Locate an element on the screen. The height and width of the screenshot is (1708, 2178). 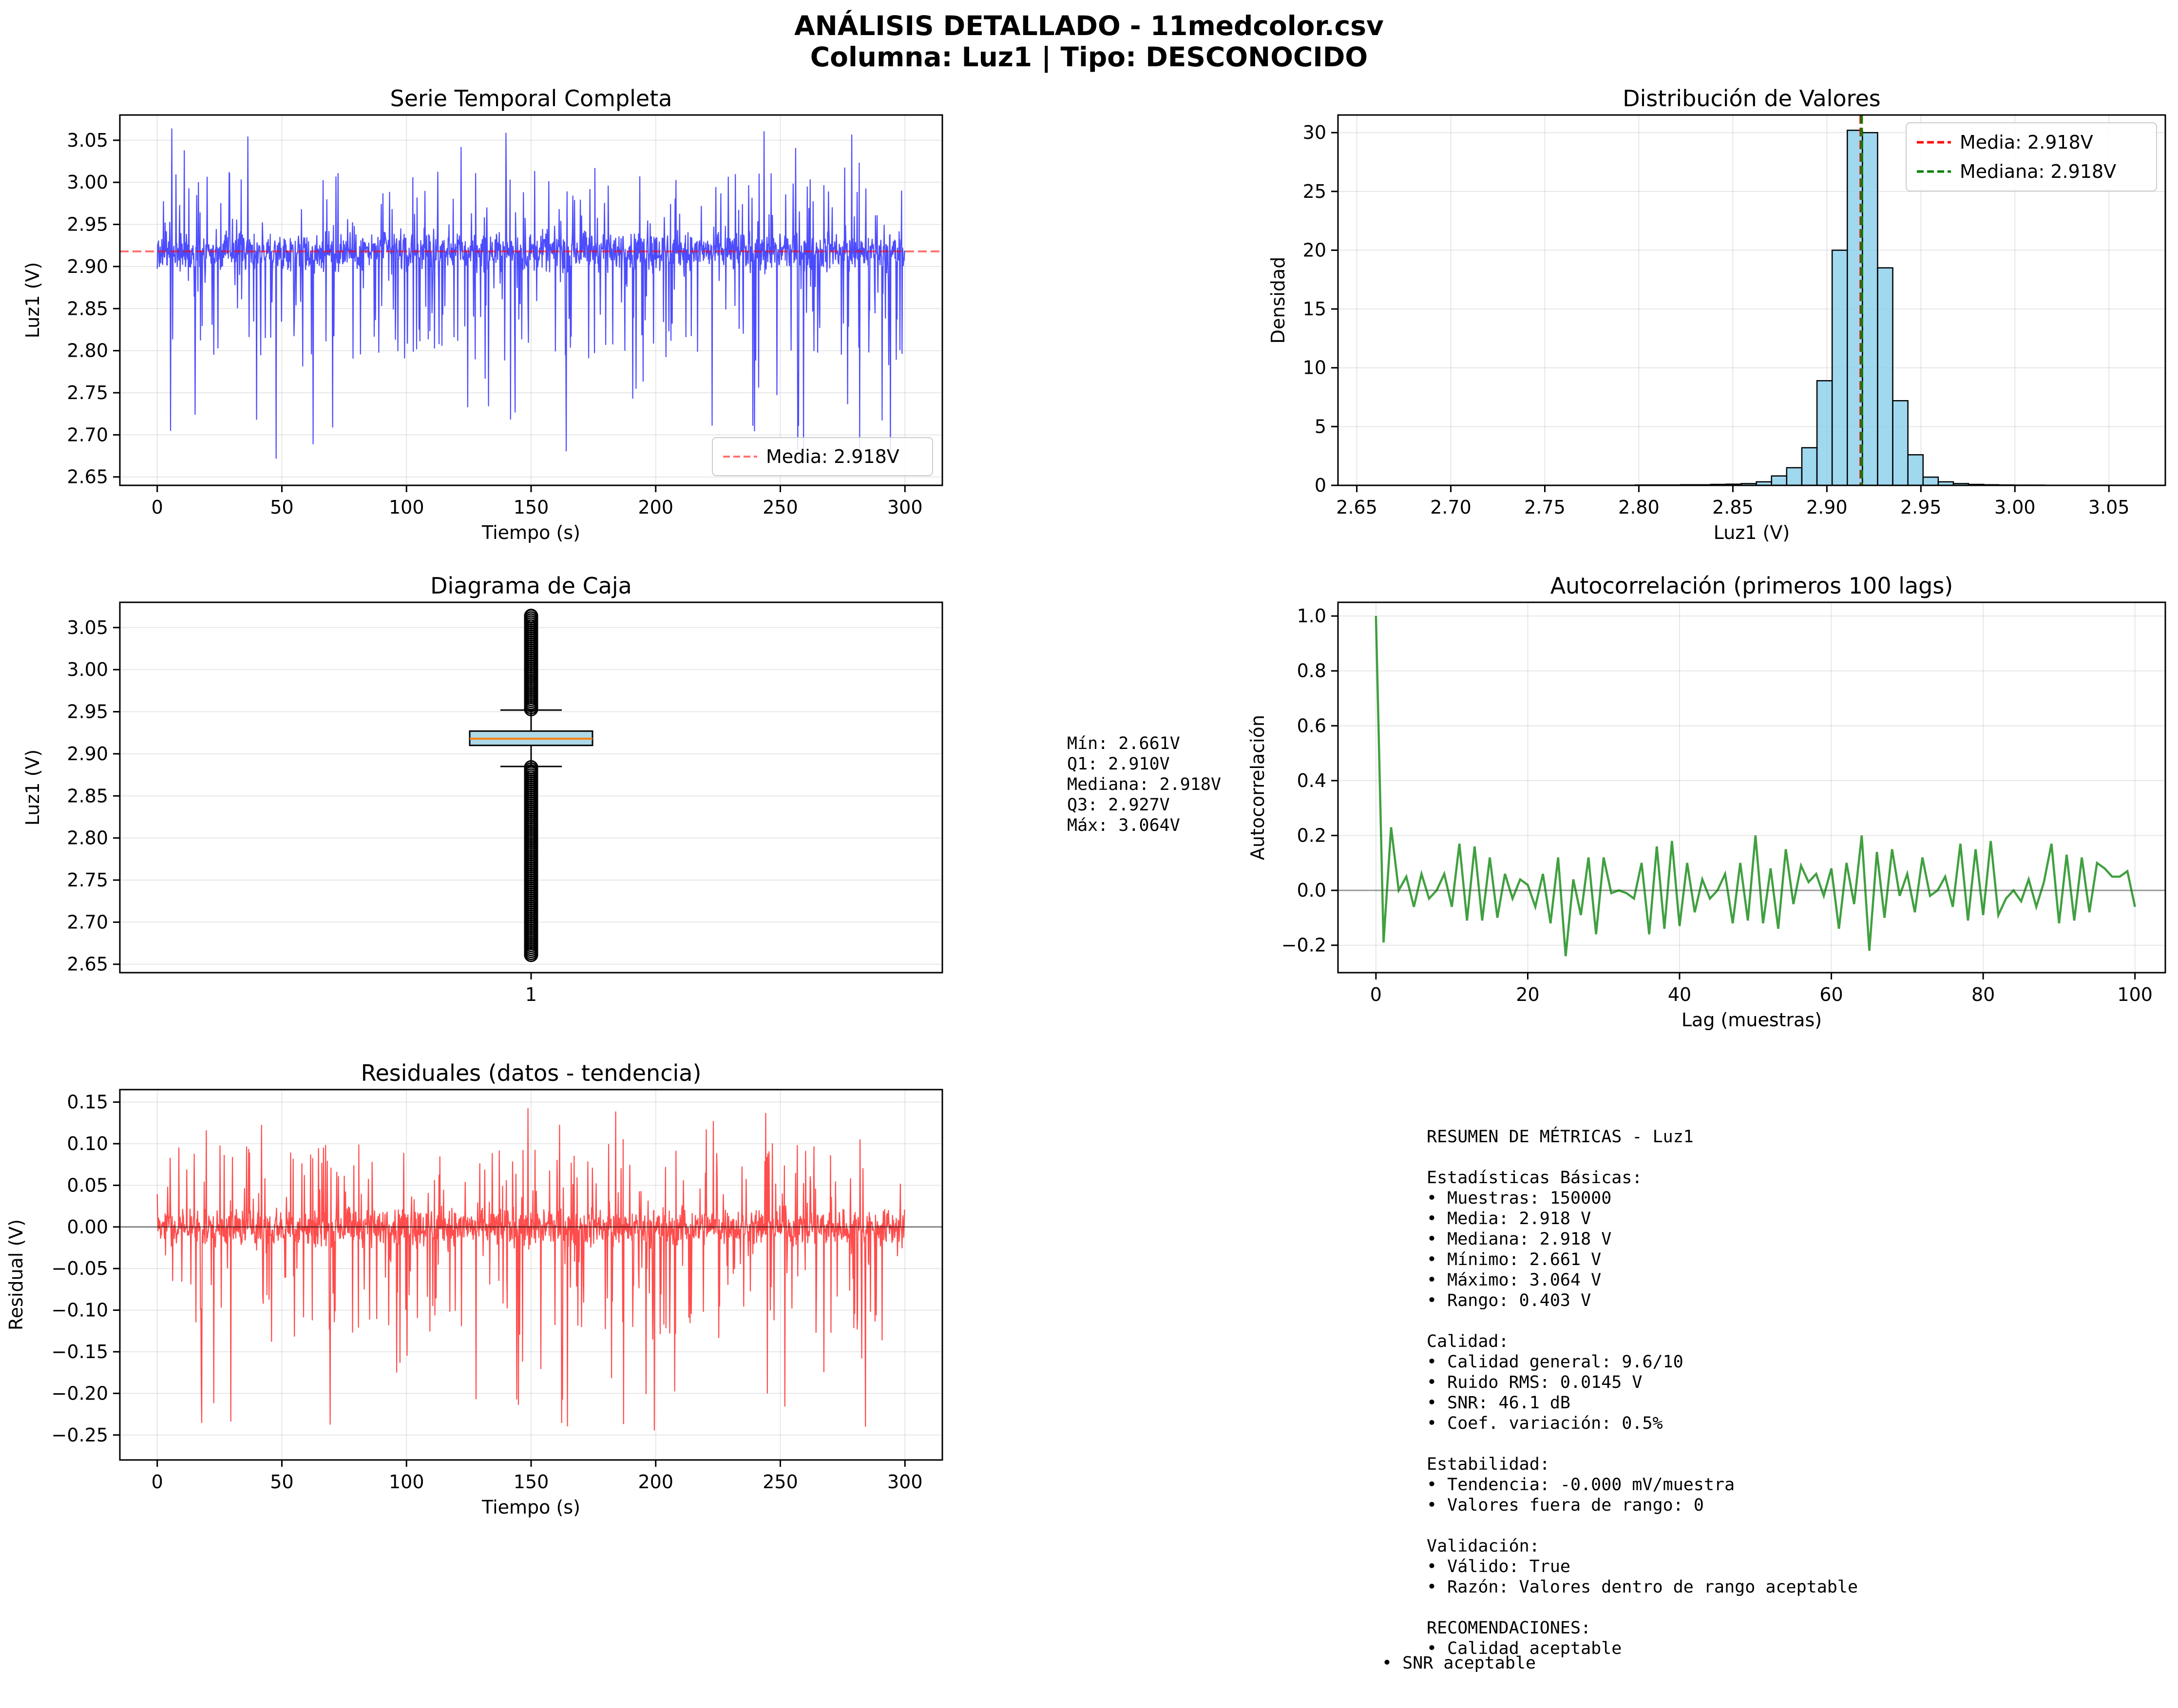
x-tick-label: 2.95 is located at coordinates (1921, 508).